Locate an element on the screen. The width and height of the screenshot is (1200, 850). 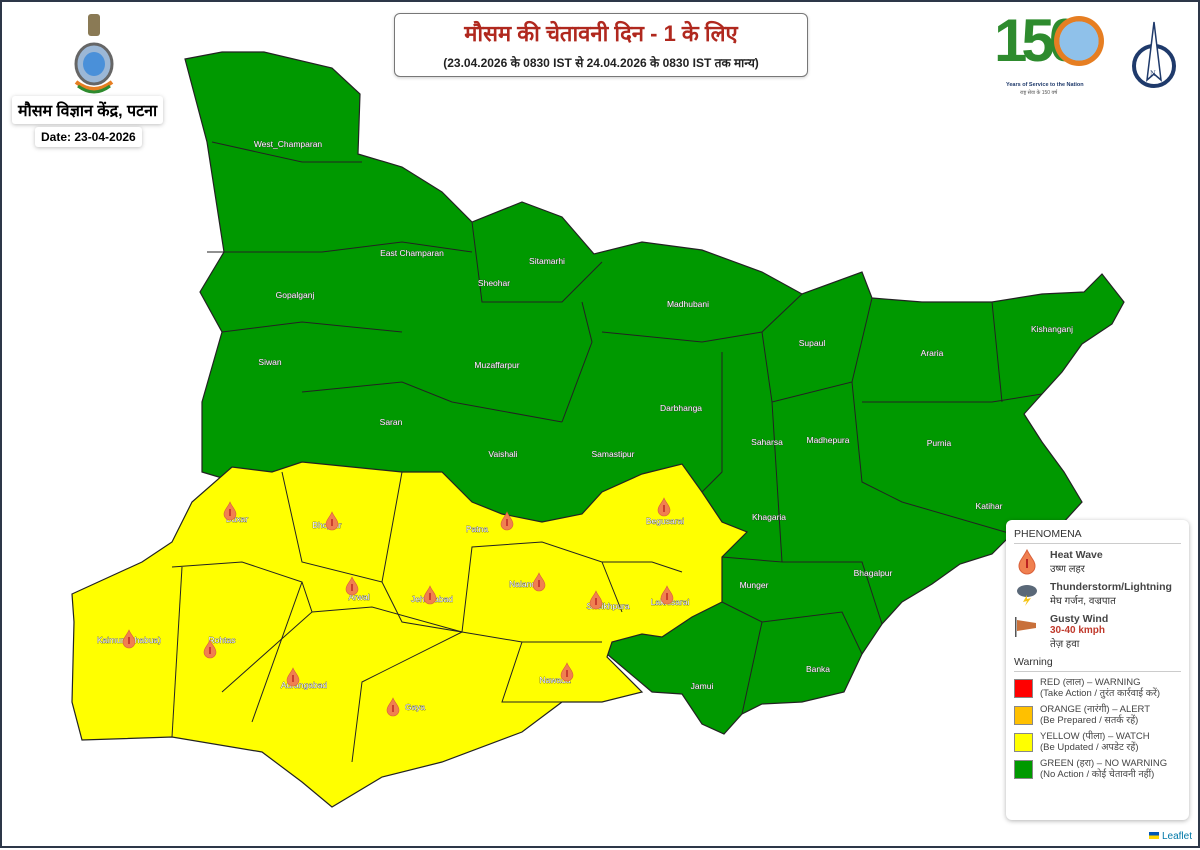
district-label: Arwal is located at coordinates (358, 597).